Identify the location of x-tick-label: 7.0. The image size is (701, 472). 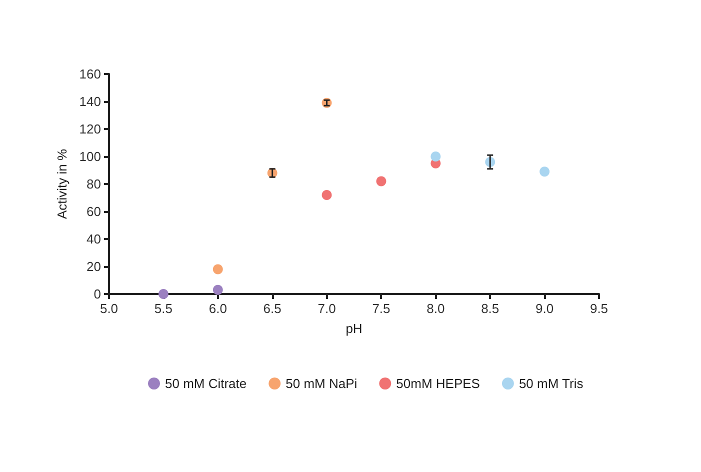
(327, 308).